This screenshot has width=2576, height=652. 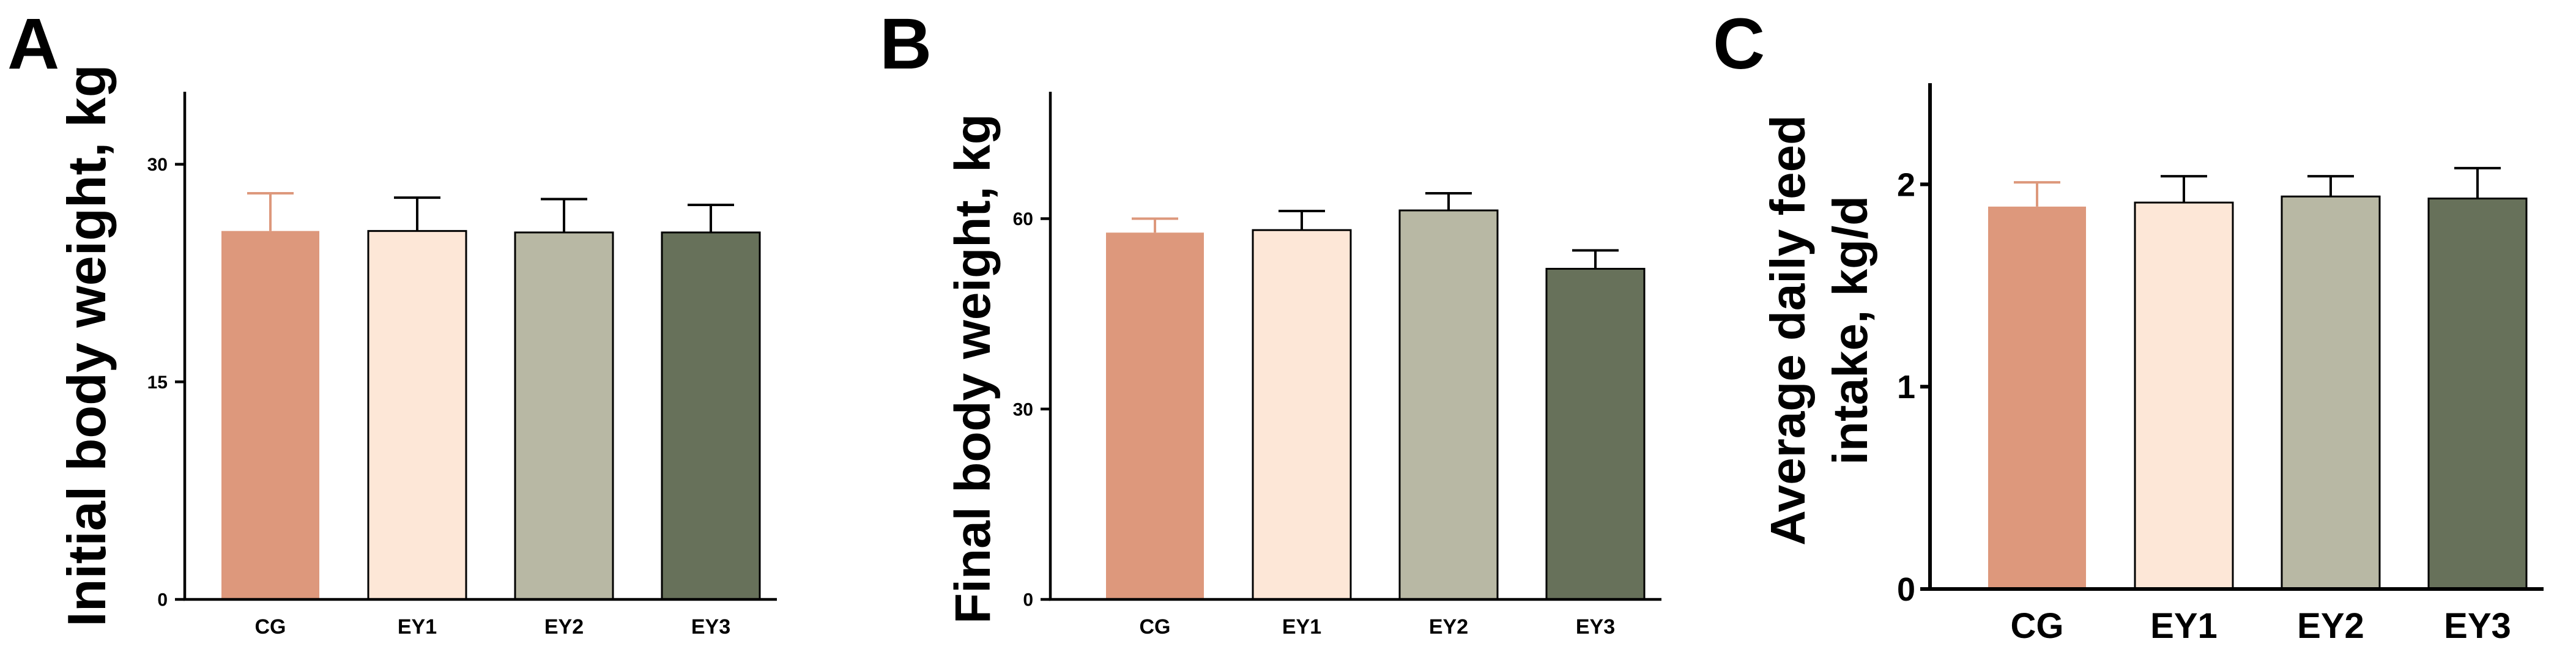 I want to click on panel-a-x-tick-label-ey3: EY3, so click(x=710, y=627).